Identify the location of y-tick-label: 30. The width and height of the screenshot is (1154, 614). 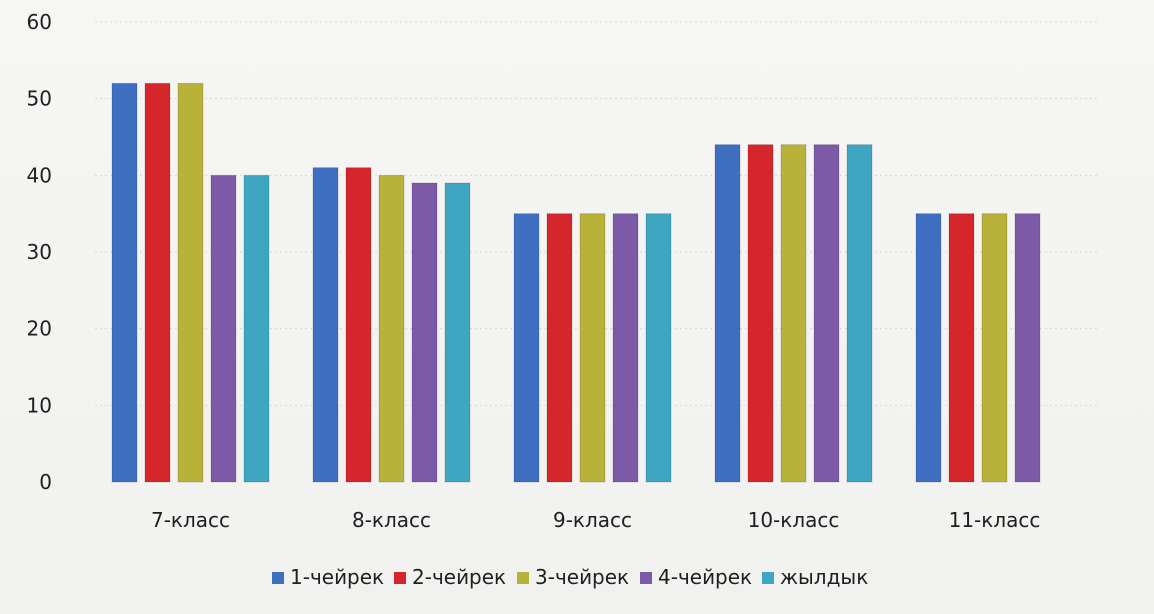
(39, 252).